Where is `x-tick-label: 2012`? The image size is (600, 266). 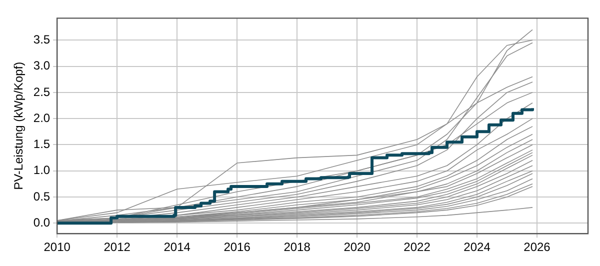 x-tick-label: 2012 is located at coordinates (117, 247).